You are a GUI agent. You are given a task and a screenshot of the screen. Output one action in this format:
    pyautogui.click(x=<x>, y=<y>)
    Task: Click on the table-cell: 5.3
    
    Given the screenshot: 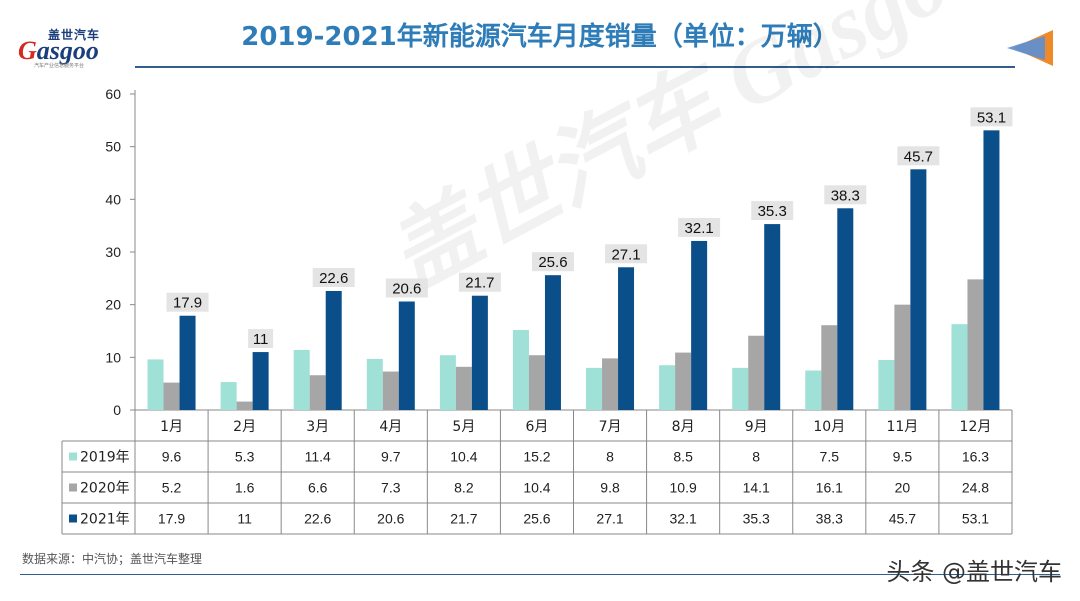 What is the action you would take?
    pyautogui.click(x=245, y=457)
    